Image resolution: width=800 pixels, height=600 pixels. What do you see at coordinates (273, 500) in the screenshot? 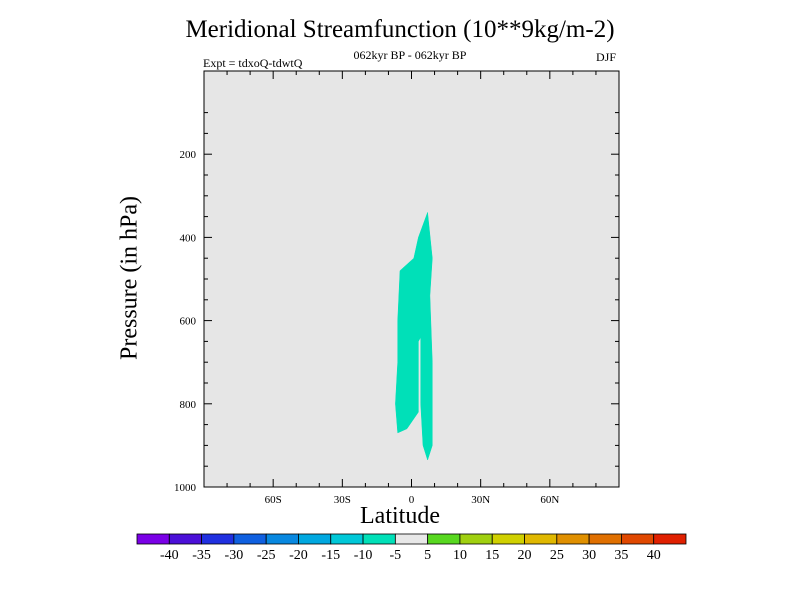
I see `x-tick-label: 60S` at bounding box center [273, 500].